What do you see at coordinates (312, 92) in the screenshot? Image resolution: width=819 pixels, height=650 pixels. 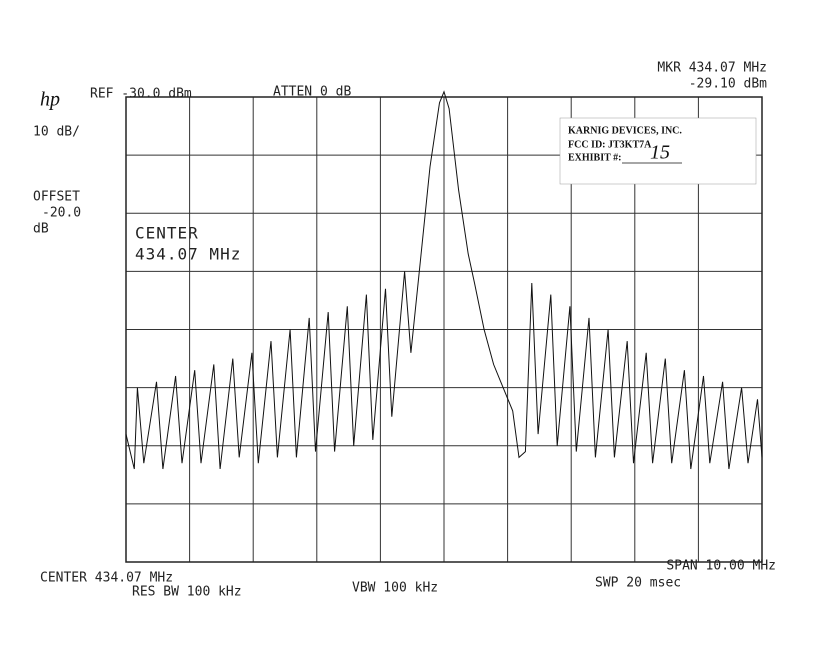 I see `attenuation: ATTEN 0 dB` at bounding box center [312, 92].